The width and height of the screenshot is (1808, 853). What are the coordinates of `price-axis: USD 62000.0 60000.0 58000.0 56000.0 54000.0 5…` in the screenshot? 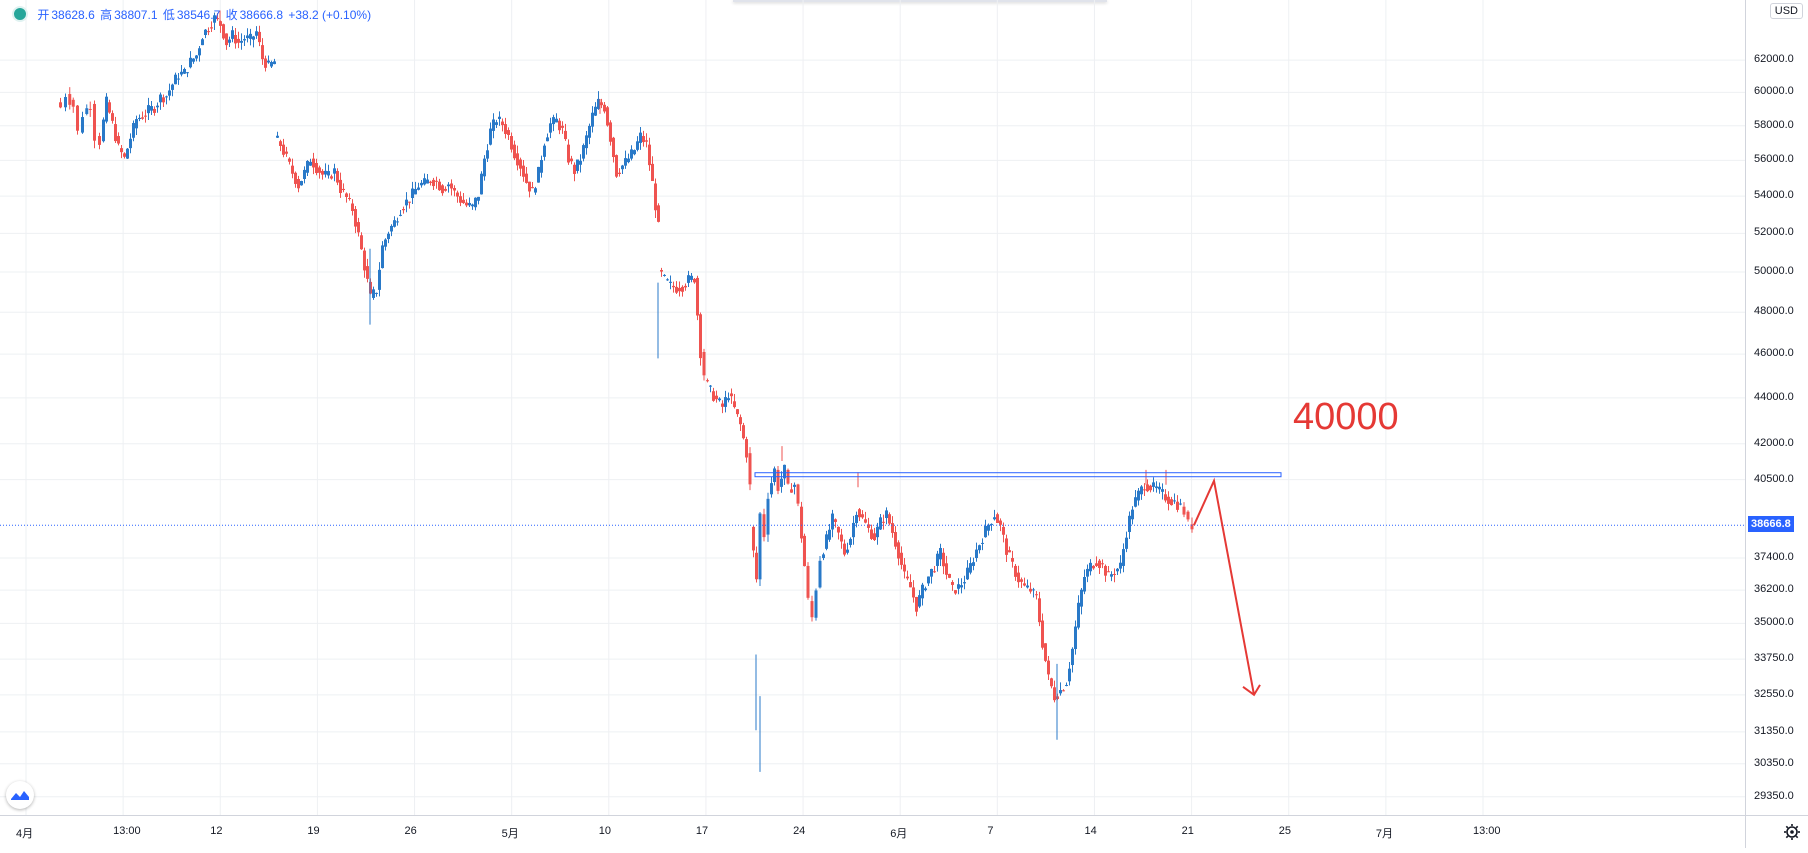 It's located at (1776, 407).